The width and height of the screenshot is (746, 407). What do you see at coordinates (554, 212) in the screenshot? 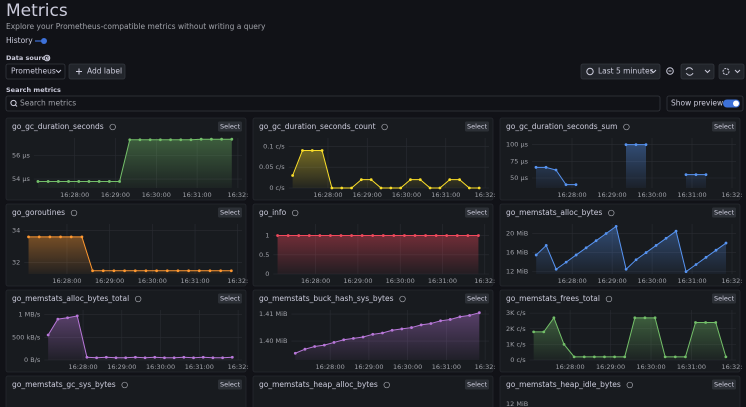
I see `panel-title: go_memstats_alloc_bytes` at bounding box center [554, 212].